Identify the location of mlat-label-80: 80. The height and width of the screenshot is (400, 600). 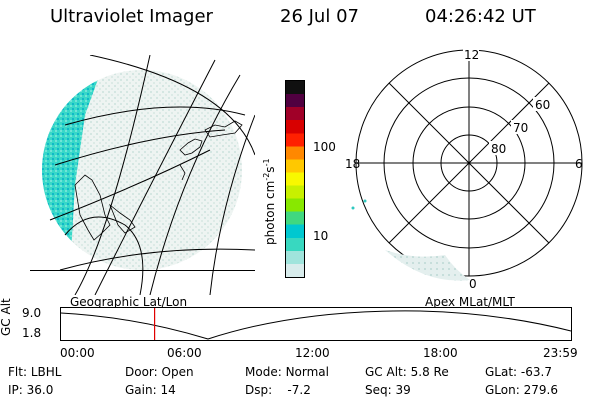
(498, 149).